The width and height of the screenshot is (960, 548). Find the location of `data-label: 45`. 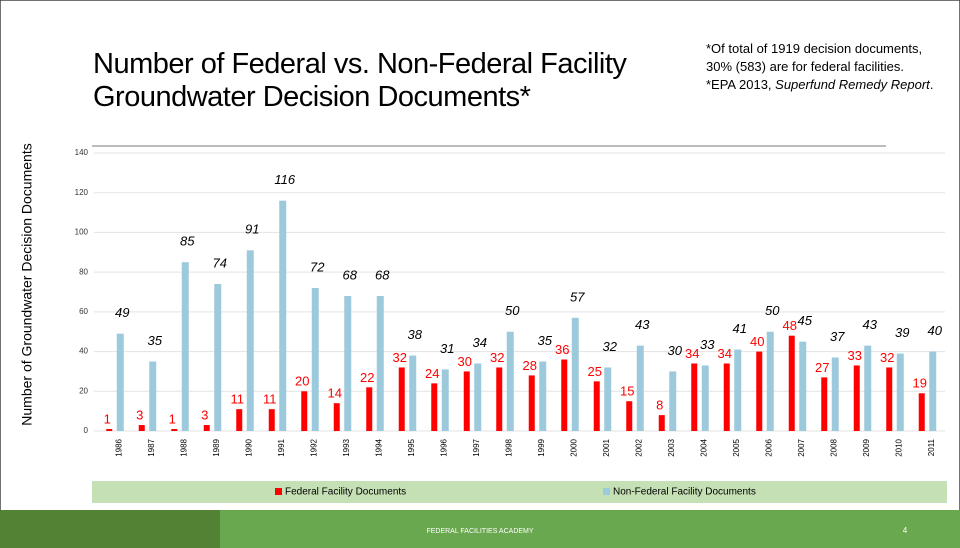

data-label: 45 is located at coordinates (805, 320).